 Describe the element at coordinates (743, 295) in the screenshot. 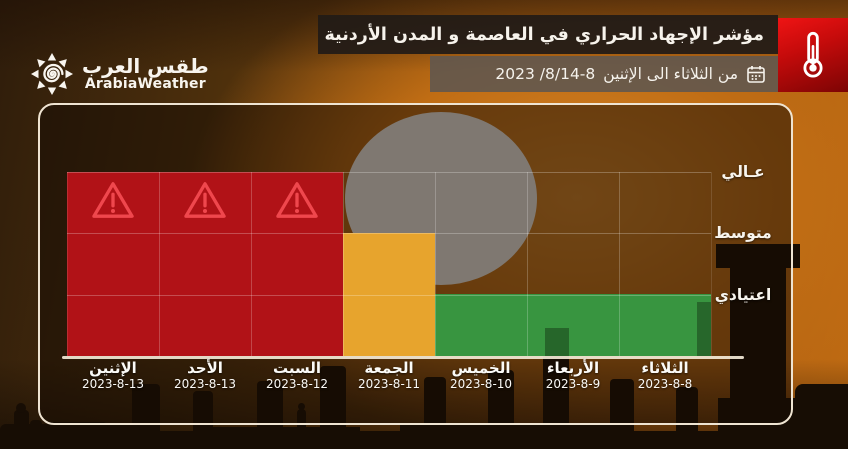

I see `level-label-normal: اعتيادي` at that location.